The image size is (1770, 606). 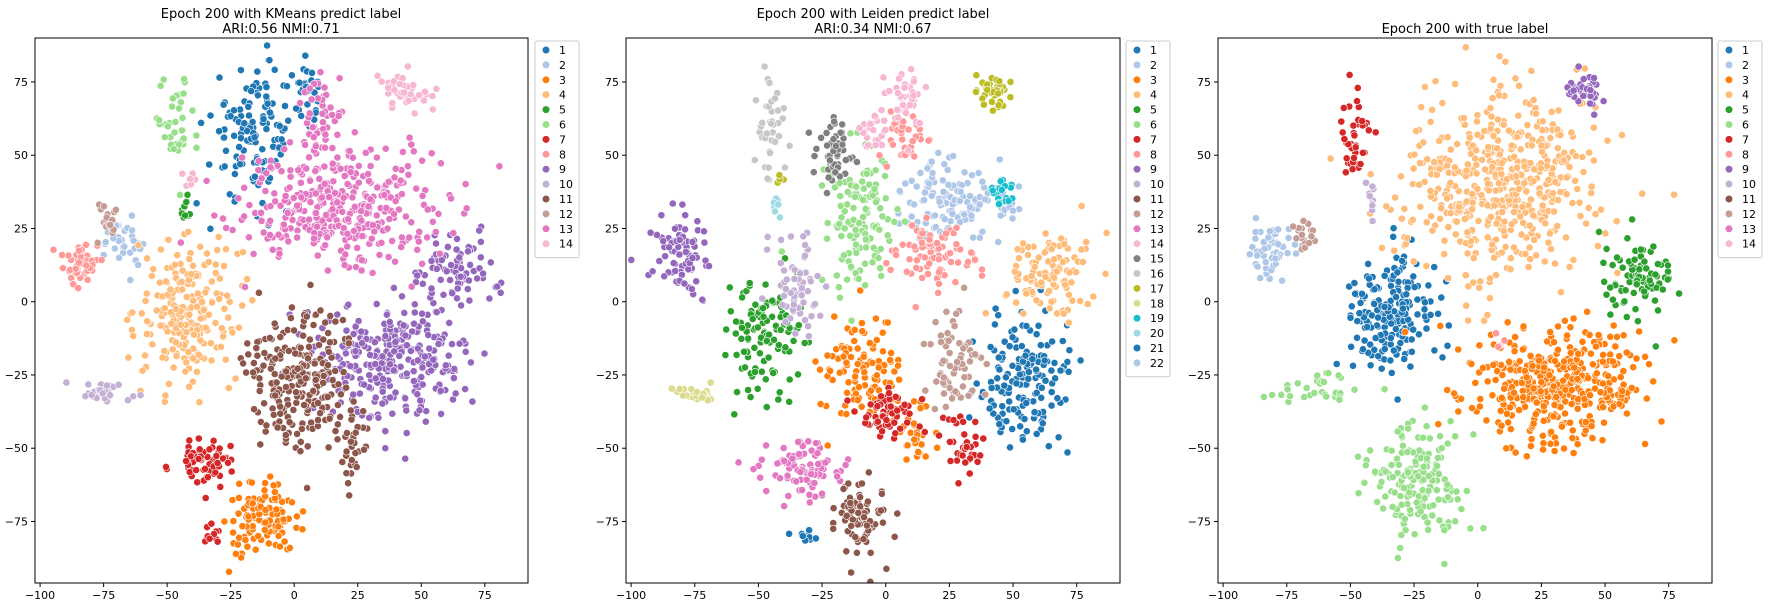 I want to click on y-tick-label: 75, so click(x=612, y=82).